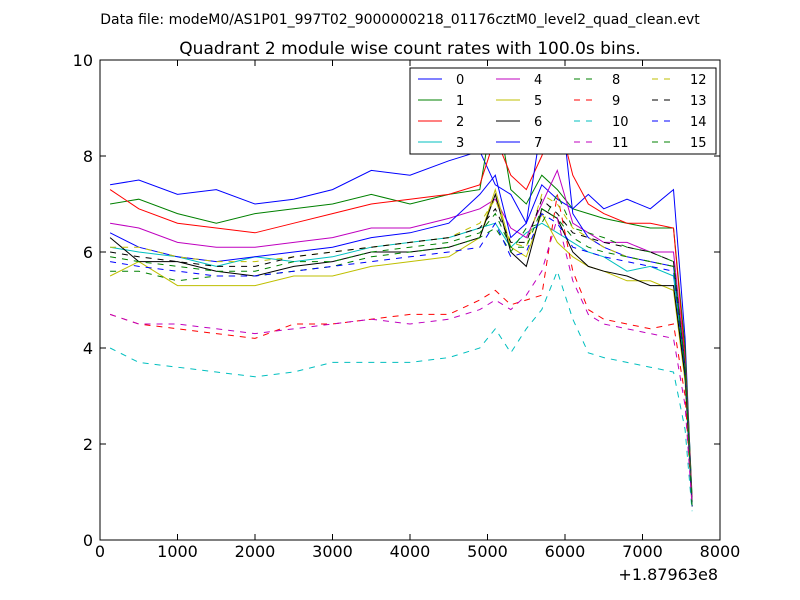 The image size is (800, 600). What do you see at coordinates (88, 156) in the screenshot?
I see `y-tick-label: 8` at bounding box center [88, 156].